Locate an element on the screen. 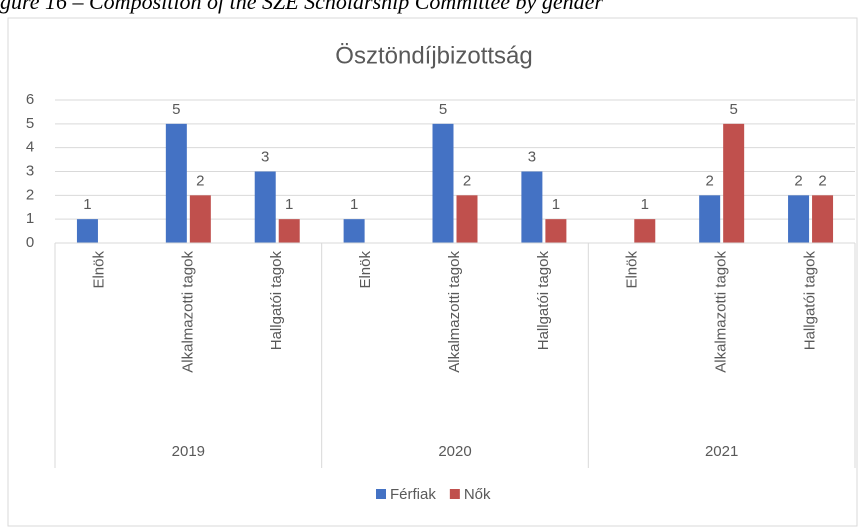 This screenshot has height=528, width=868. group-label: 2019 is located at coordinates (188, 451).